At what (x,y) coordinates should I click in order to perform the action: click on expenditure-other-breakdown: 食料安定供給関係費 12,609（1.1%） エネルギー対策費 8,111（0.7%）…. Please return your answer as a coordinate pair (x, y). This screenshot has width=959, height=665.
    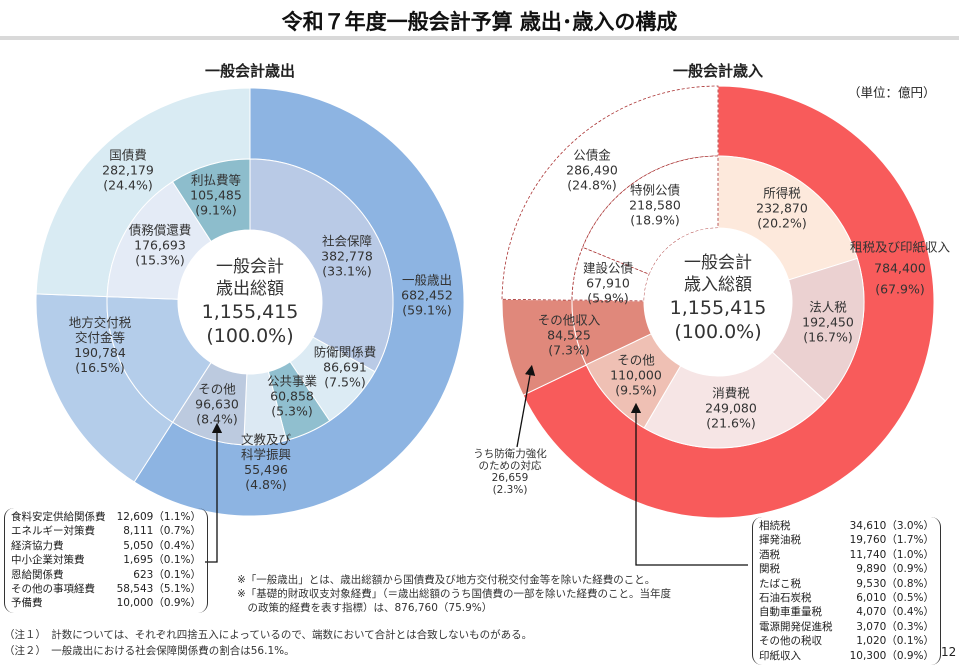
    Looking at the image, I should click on (106, 560).